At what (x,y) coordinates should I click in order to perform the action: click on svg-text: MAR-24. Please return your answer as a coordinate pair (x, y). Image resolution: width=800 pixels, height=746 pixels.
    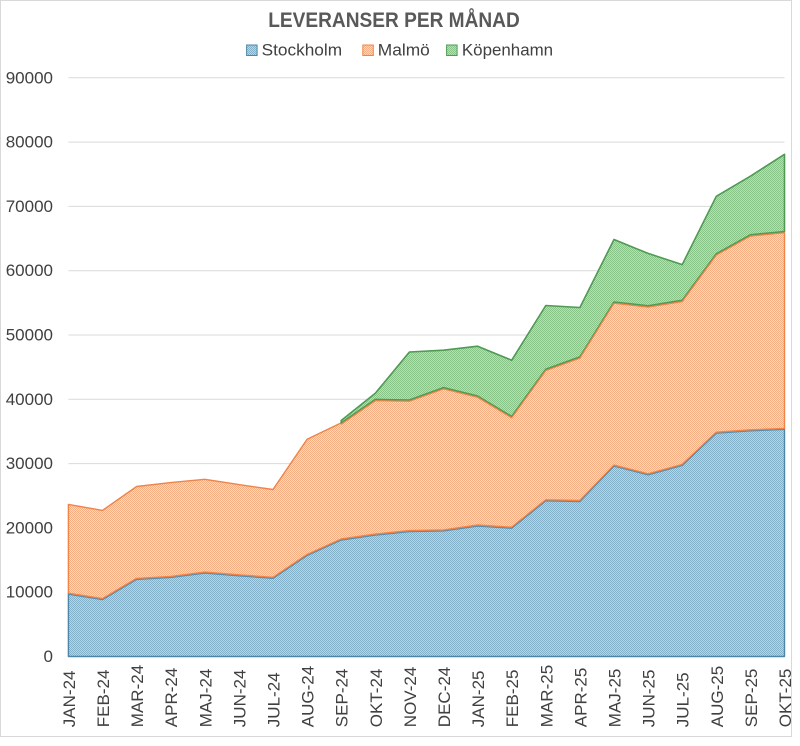
    Looking at the image, I should click on (137, 696).